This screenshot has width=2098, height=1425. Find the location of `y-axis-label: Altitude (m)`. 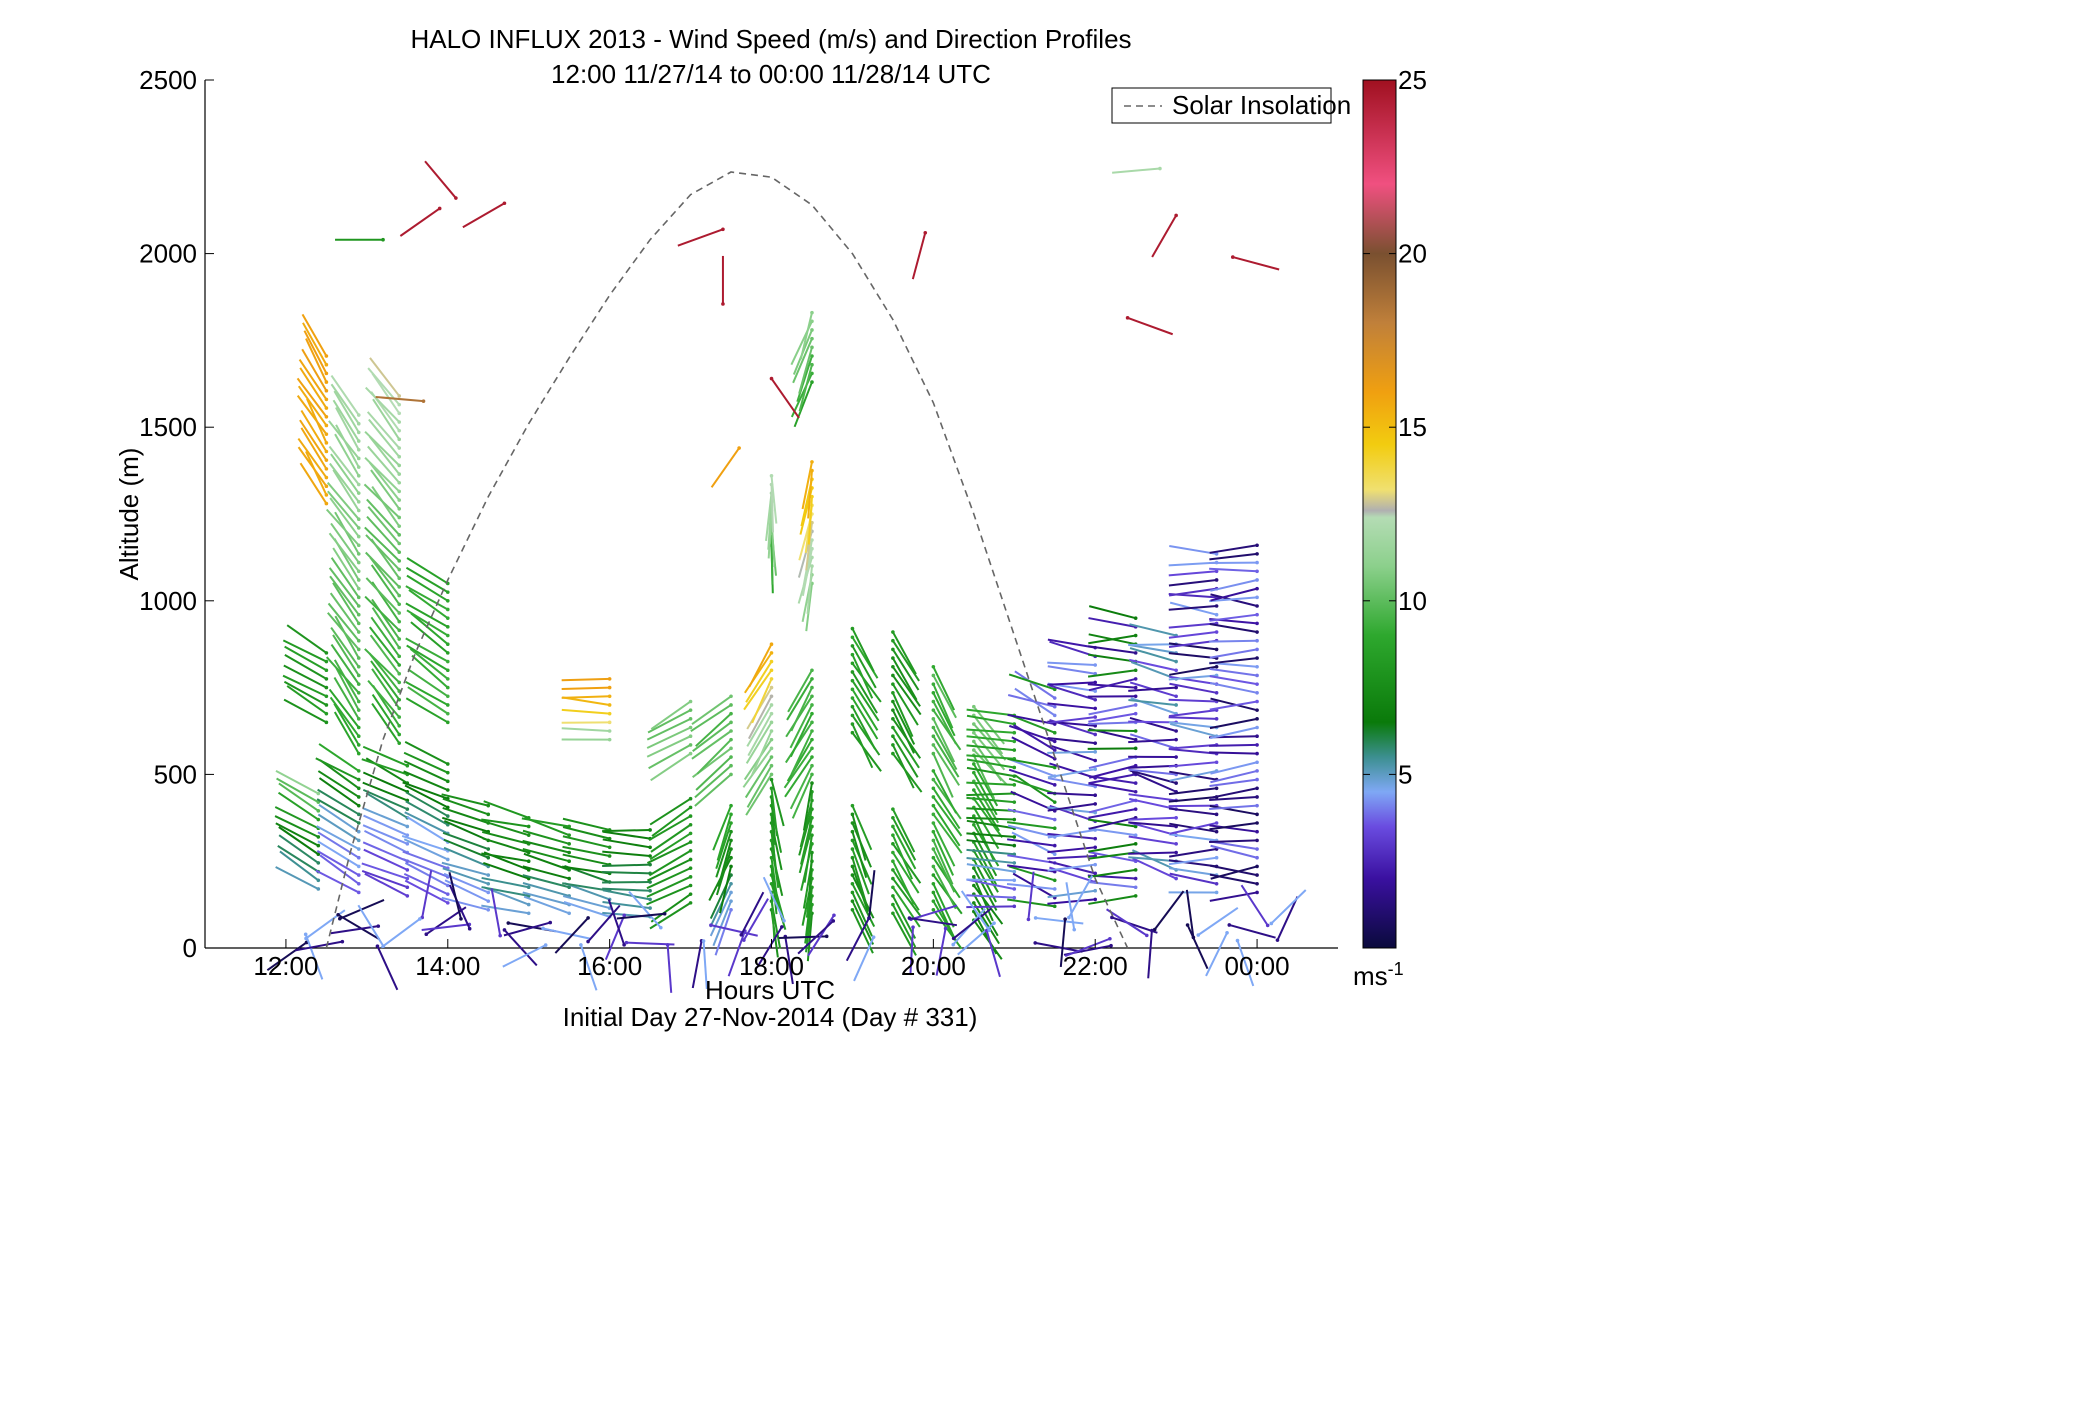

y-axis-label: Altitude (m) is located at coordinates (129, 514).